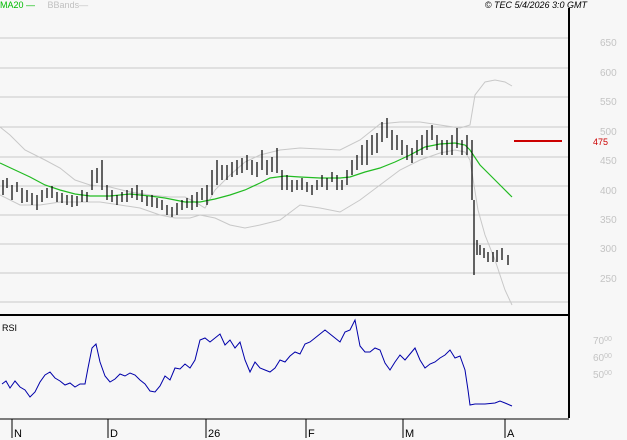  What do you see at coordinates (608, 279) in the screenshot?
I see `svg-text: 250` at bounding box center [608, 279].